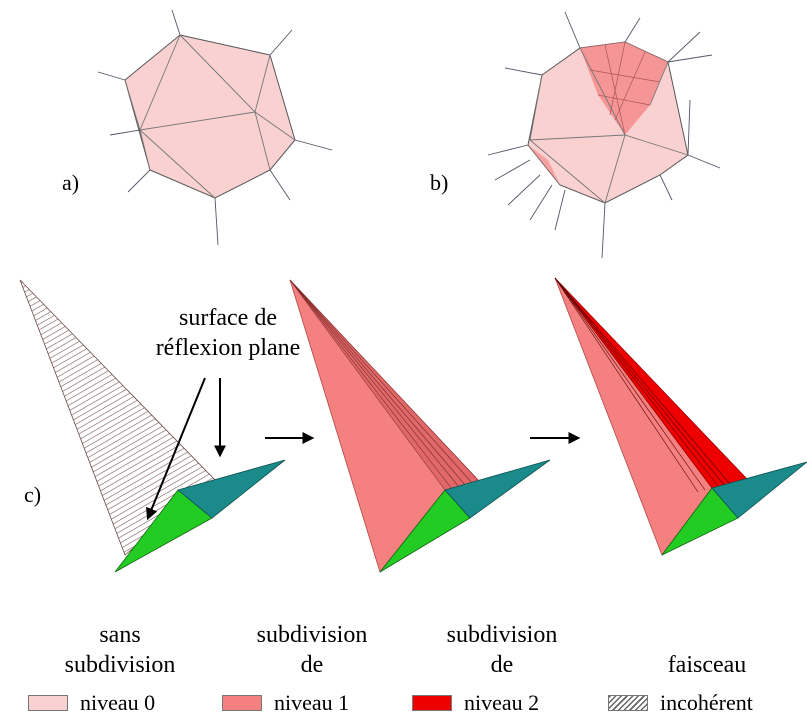  I want to click on beam-c1, so click(152, 426).